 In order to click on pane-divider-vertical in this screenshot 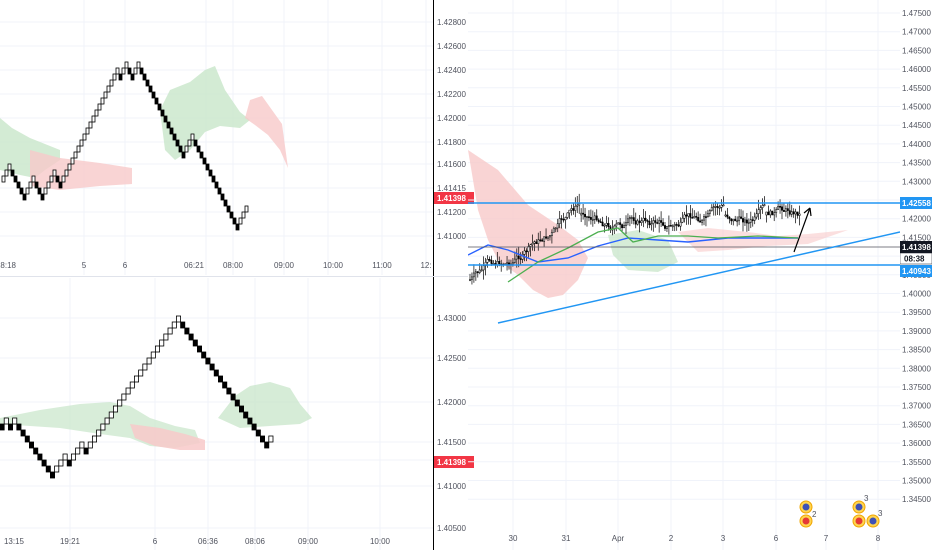, I will do `click(433, 275)`.